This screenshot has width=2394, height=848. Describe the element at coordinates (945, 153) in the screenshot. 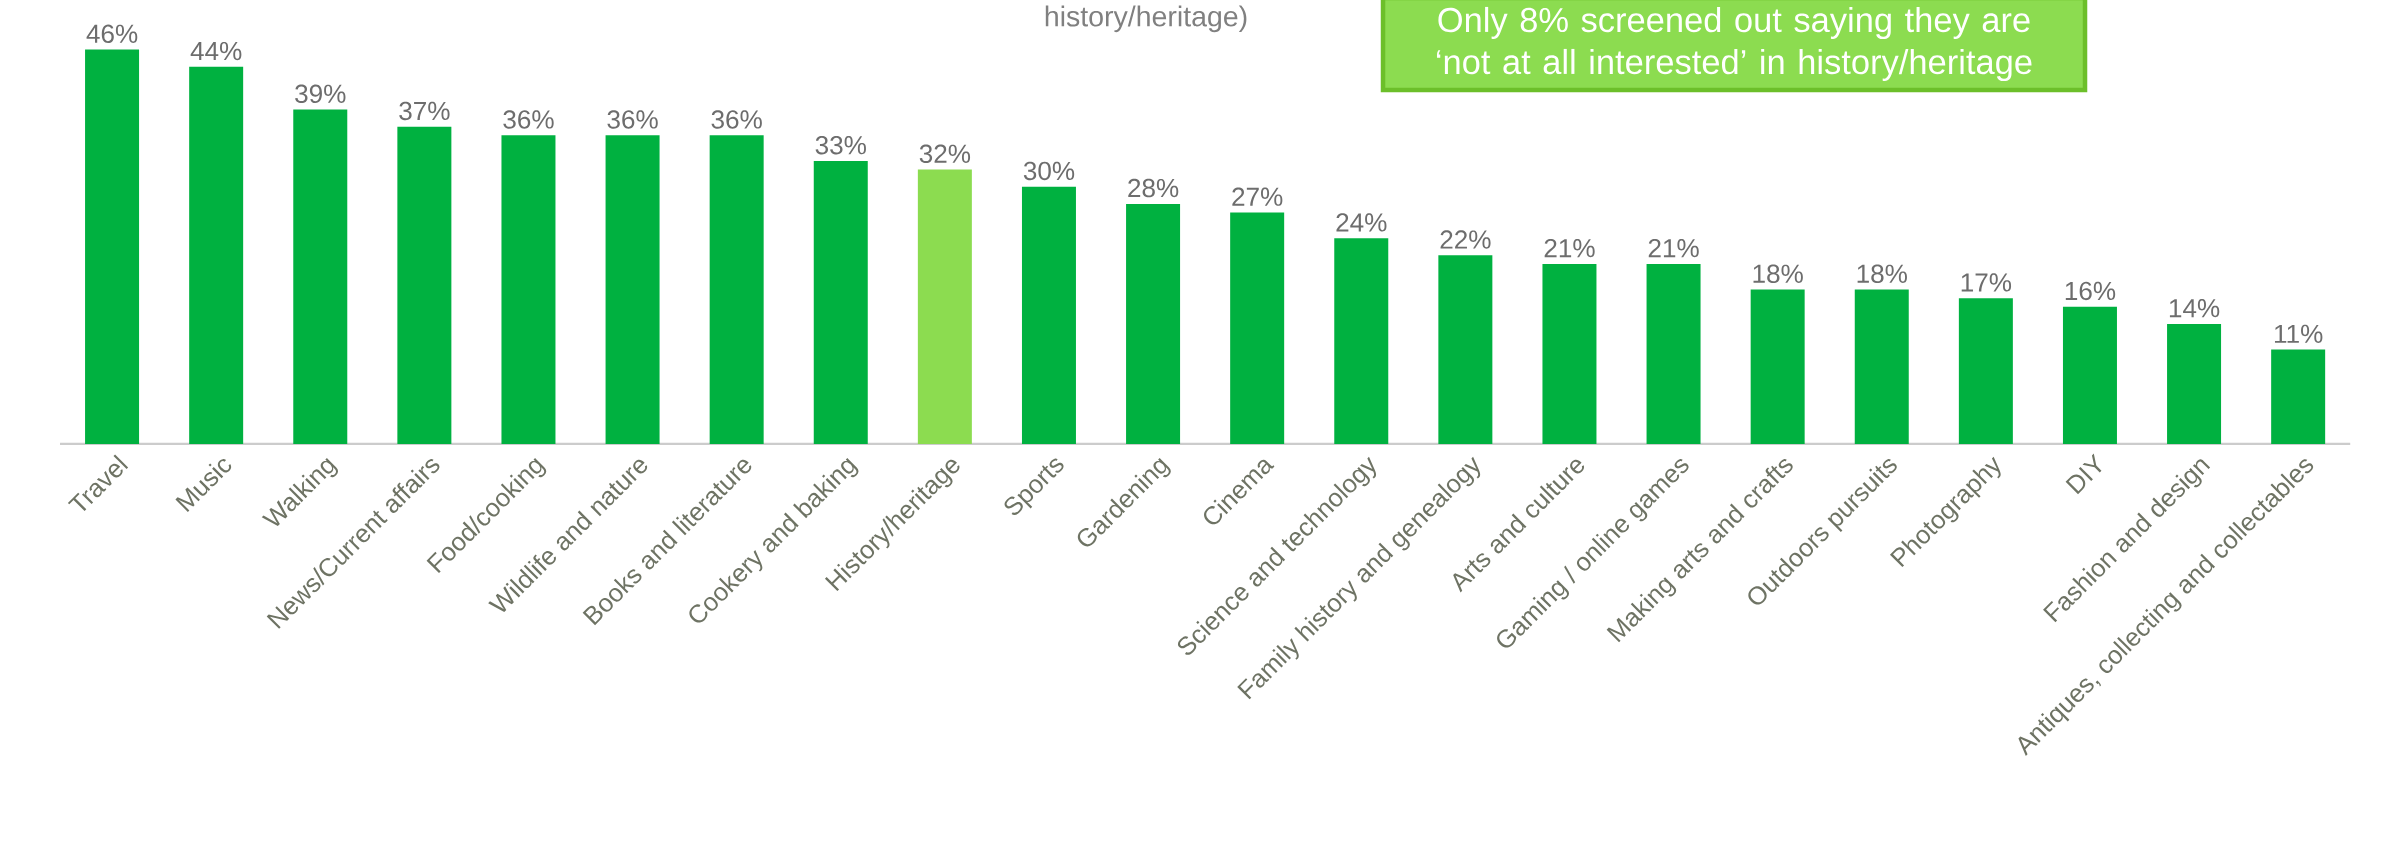

I see `data-label: 32%` at that location.